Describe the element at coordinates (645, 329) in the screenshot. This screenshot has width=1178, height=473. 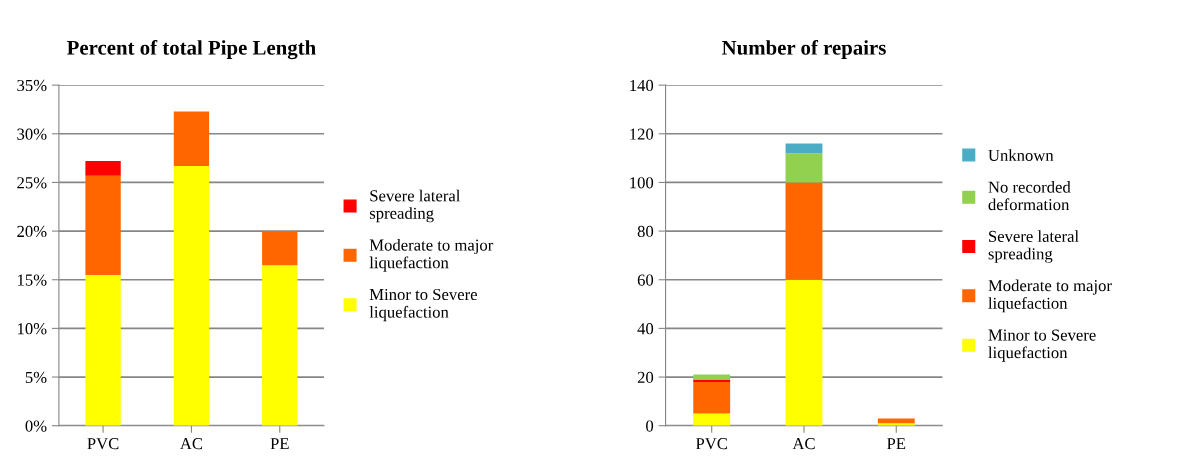
I see `y-tick-label: 40` at that location.